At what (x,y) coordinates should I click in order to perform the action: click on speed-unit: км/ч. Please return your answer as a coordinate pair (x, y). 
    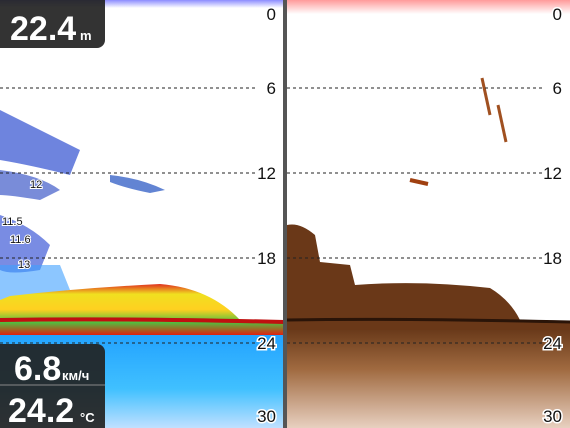
    Looking at the image, I should click on (75, 375).